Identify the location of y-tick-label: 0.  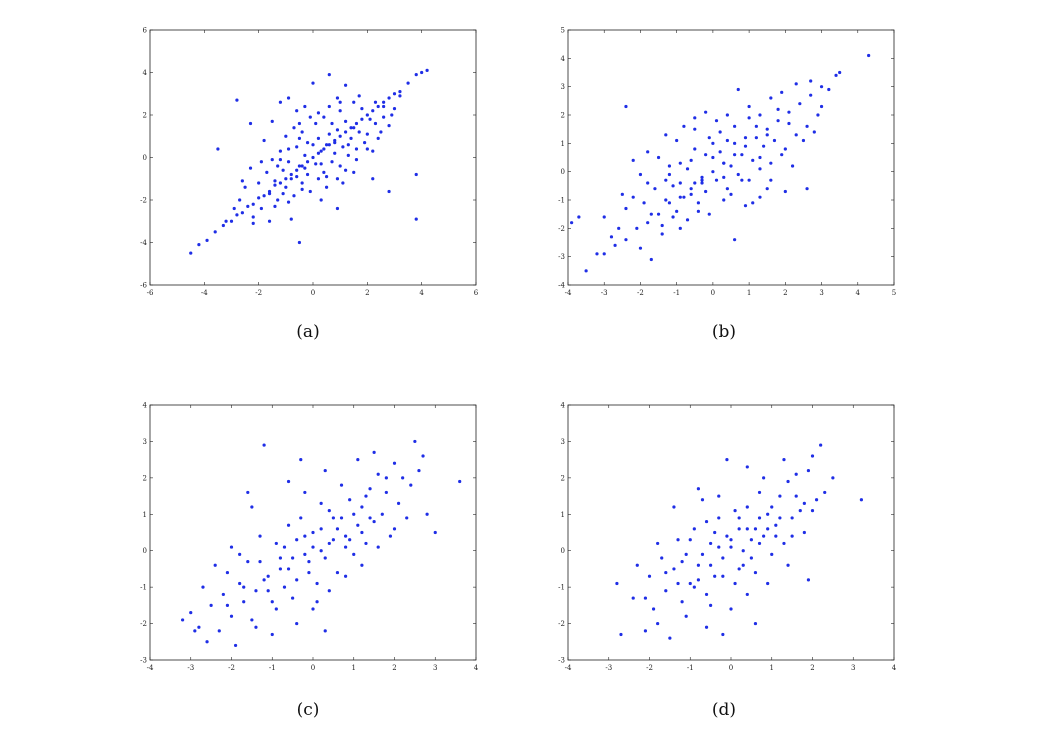
(145, 551).